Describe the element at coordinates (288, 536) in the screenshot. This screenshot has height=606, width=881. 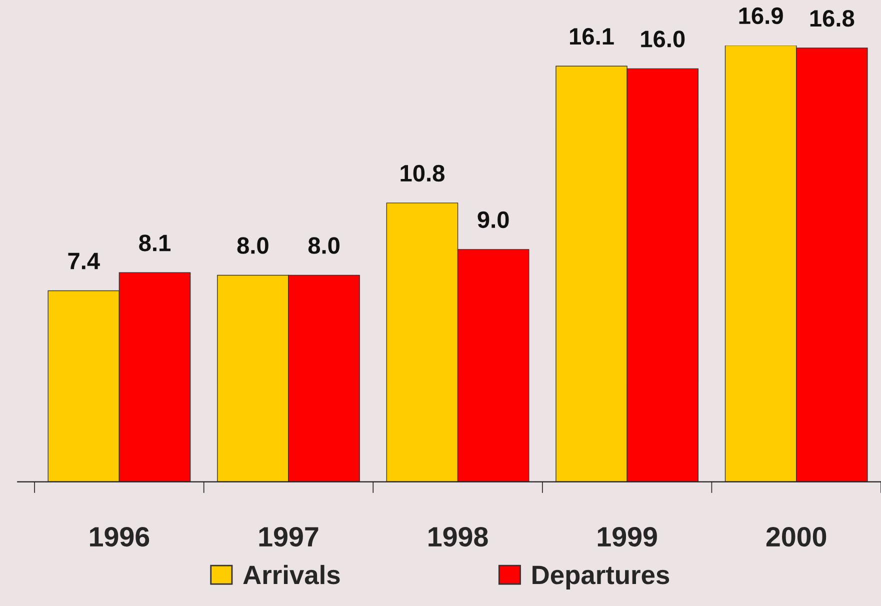
I see `x-tick-label: 1997` at that location.